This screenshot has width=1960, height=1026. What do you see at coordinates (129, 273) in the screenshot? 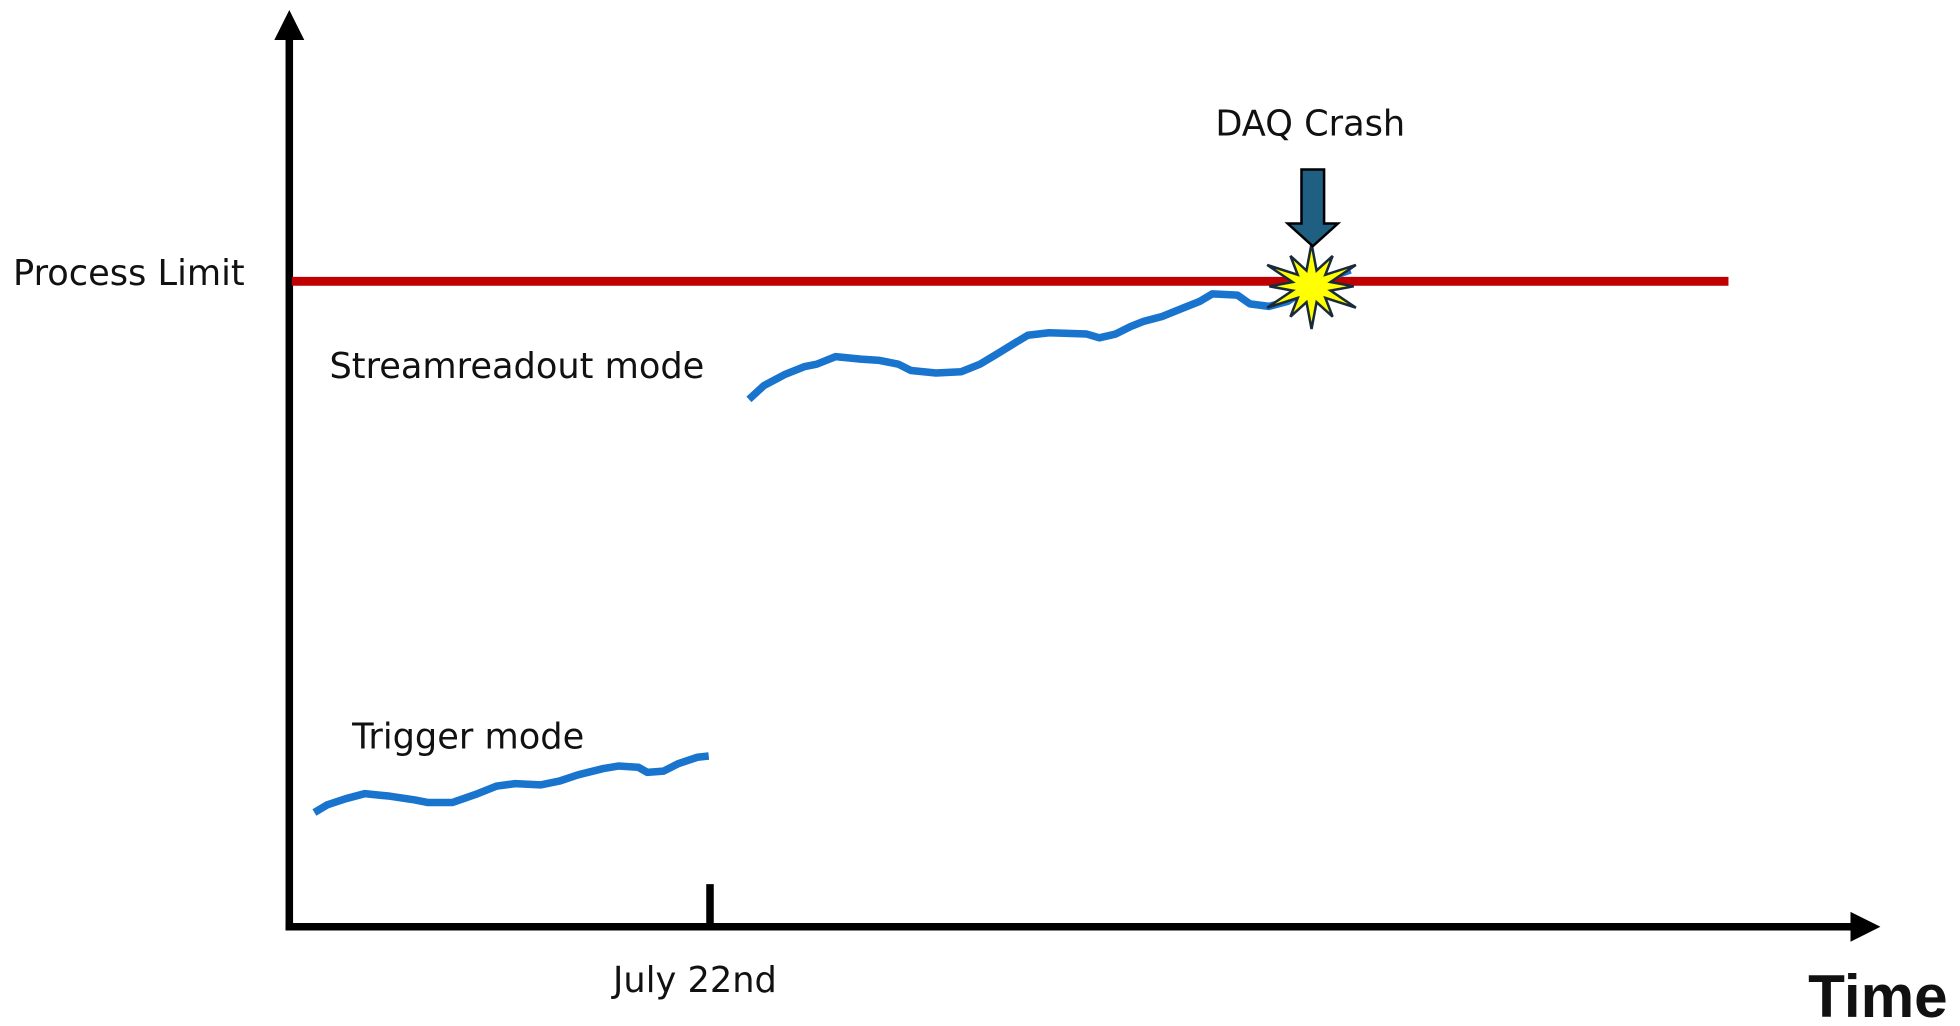
I see `process-limit-label: Process Limit` at bounding box center [129, 273].